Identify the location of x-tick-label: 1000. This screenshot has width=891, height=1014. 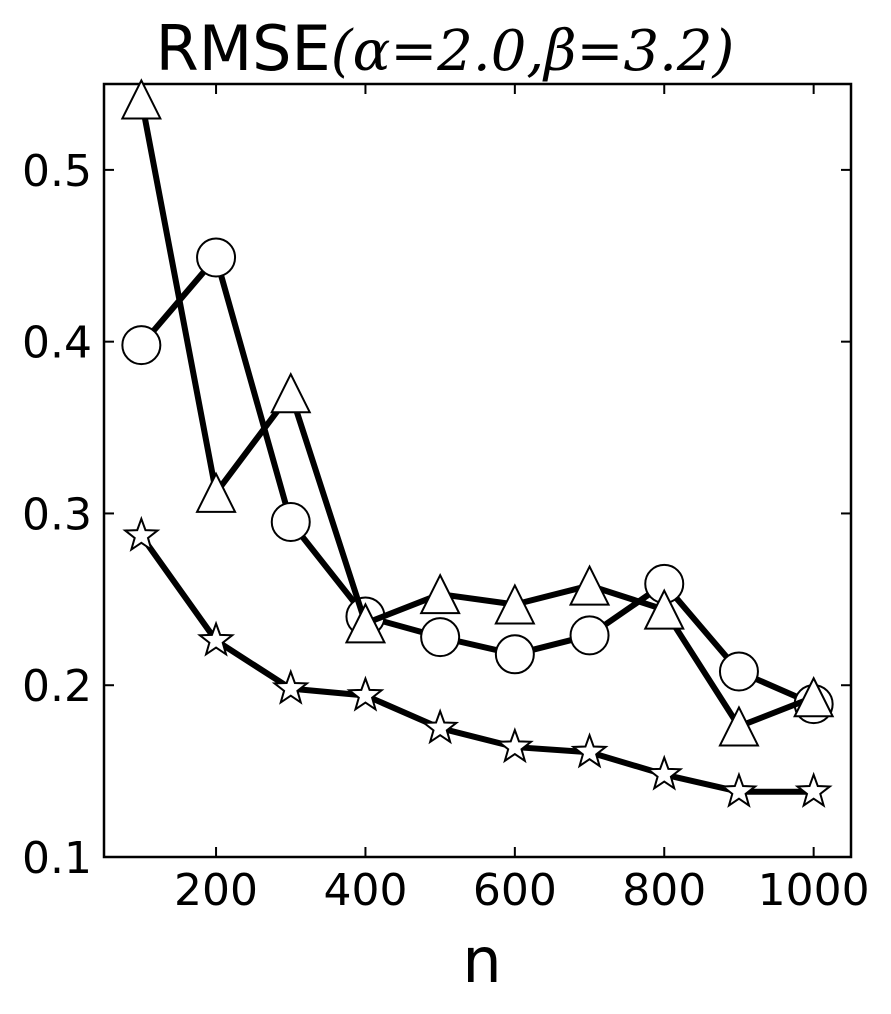
(814, 890).